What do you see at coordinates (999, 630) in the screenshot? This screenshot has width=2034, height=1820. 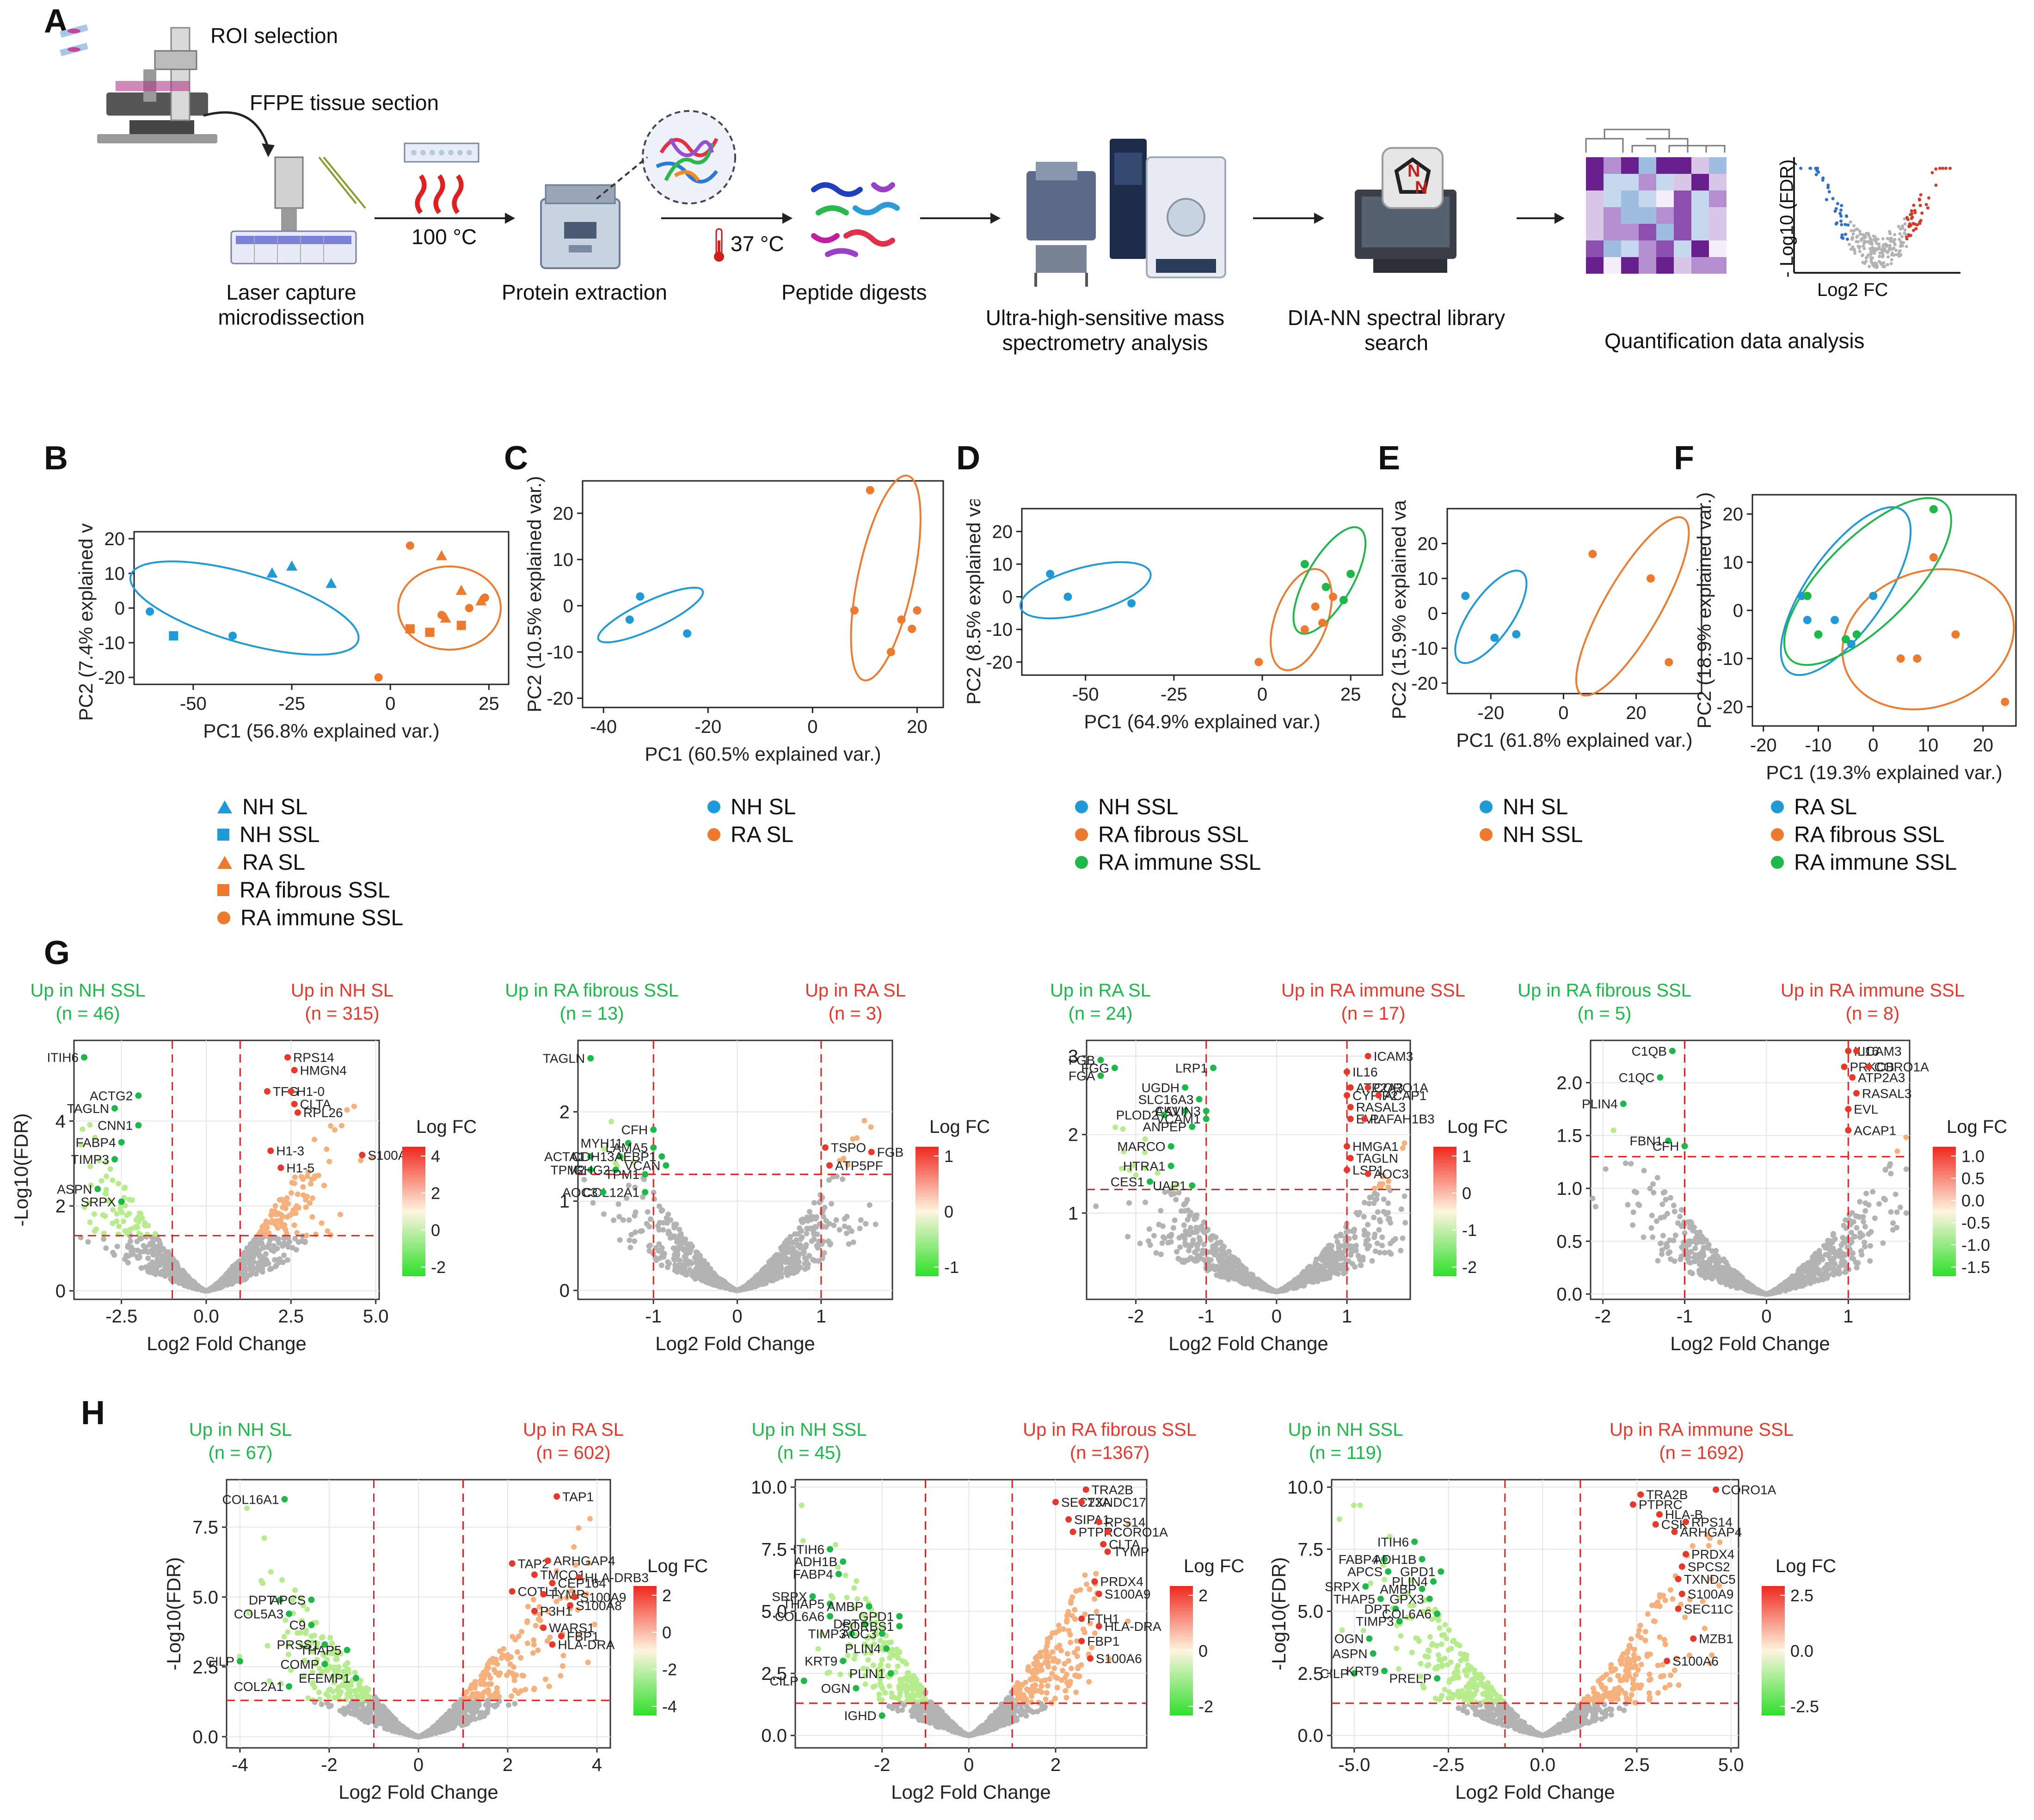 I see `y-tick-label: -10` at bounding box center [999, 630].